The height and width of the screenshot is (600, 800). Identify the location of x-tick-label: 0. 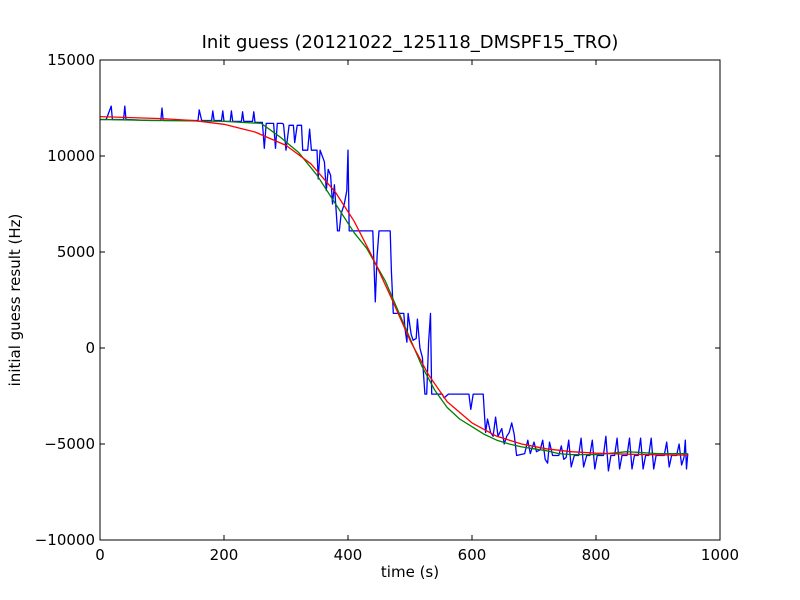
(100, 555).